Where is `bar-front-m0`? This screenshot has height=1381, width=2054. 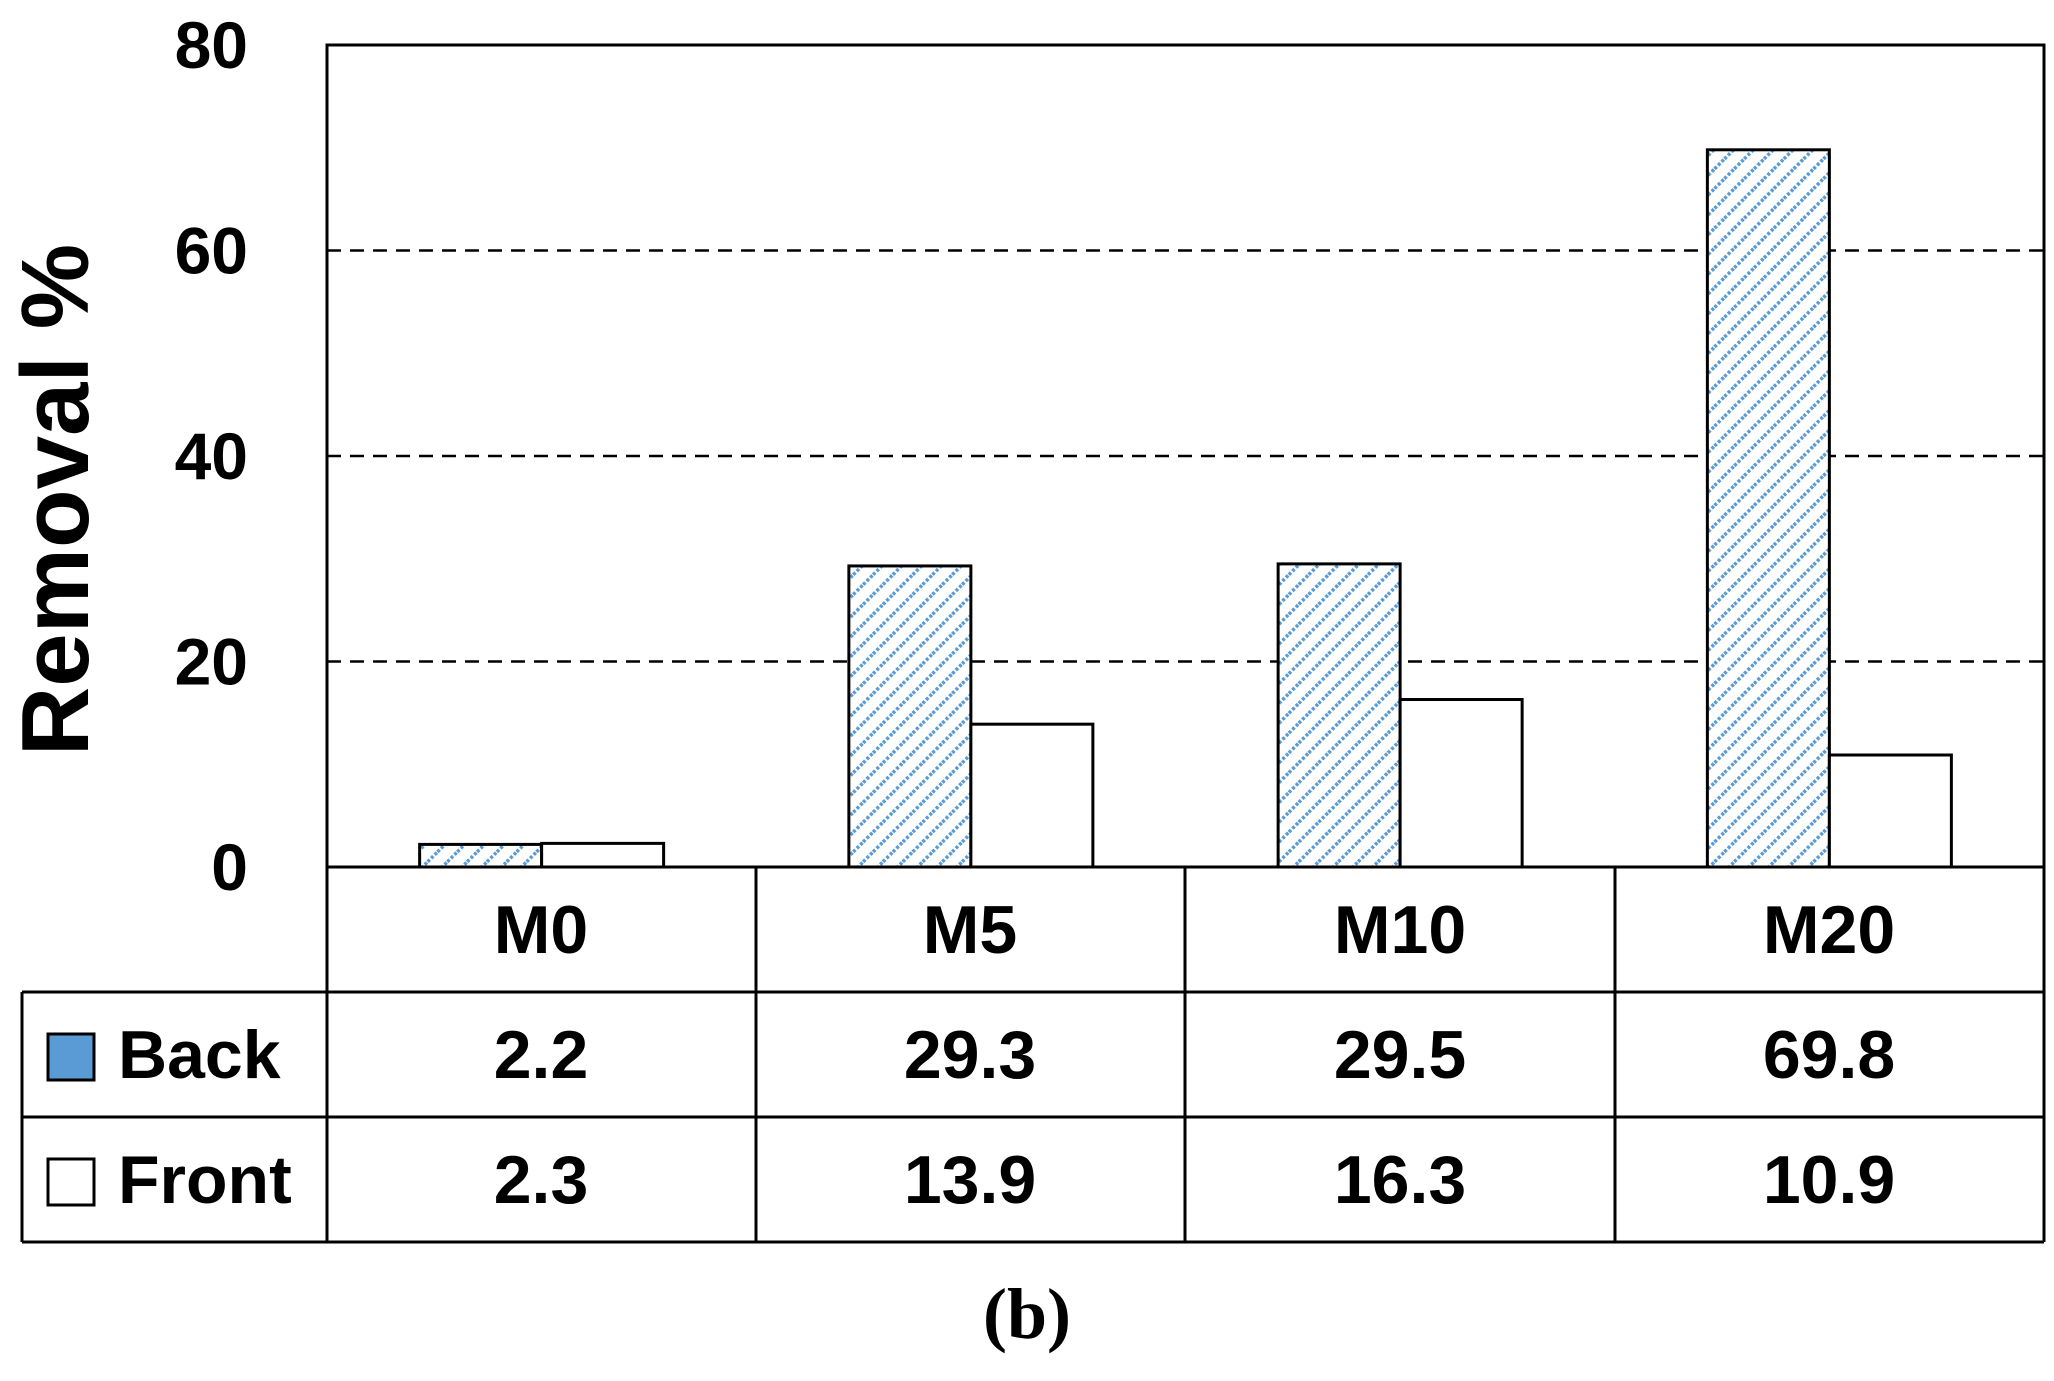 bar-front-m0 is located at coordinates (603, 855).